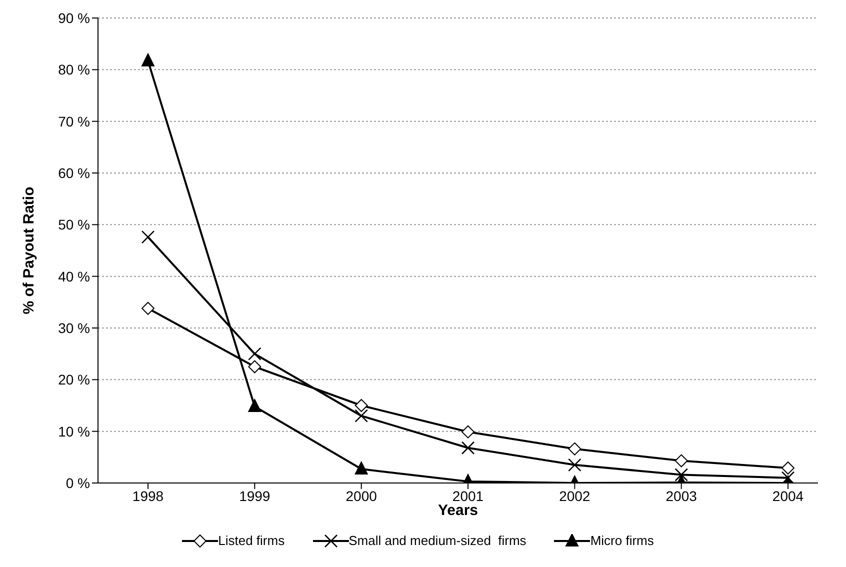 The image size is (846, 567). Describe the element at coordinates (74, 276) in the screenshot. I see `y-tick-label: 40 %` at that location.